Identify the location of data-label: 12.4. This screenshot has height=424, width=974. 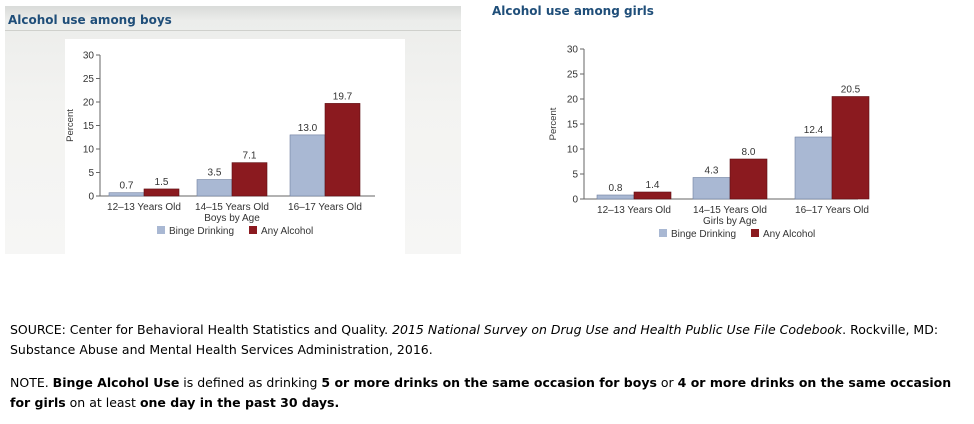
(814, 130).